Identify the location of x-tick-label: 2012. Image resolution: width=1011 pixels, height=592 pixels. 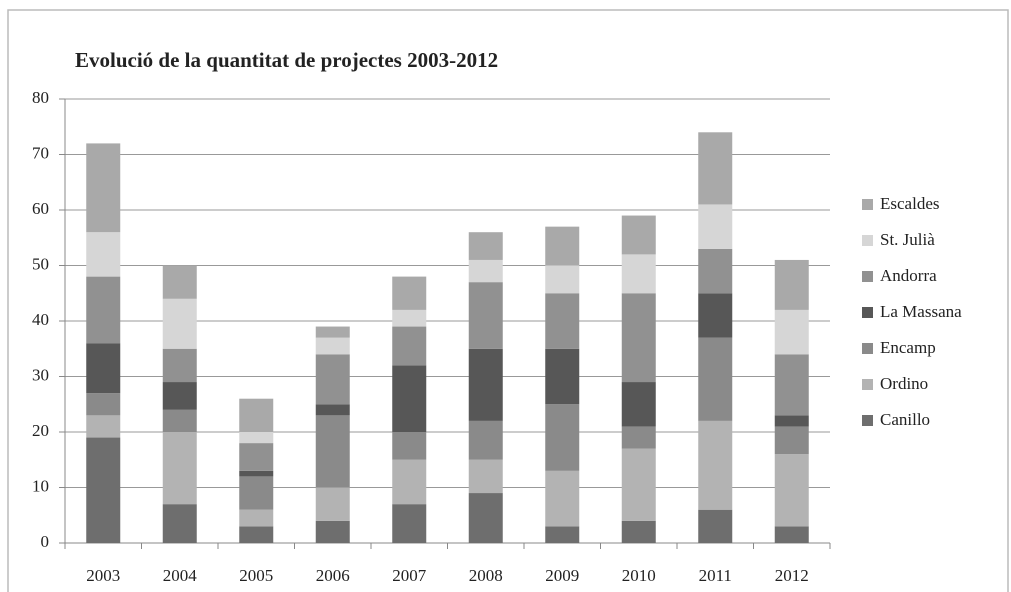
(792, 575).